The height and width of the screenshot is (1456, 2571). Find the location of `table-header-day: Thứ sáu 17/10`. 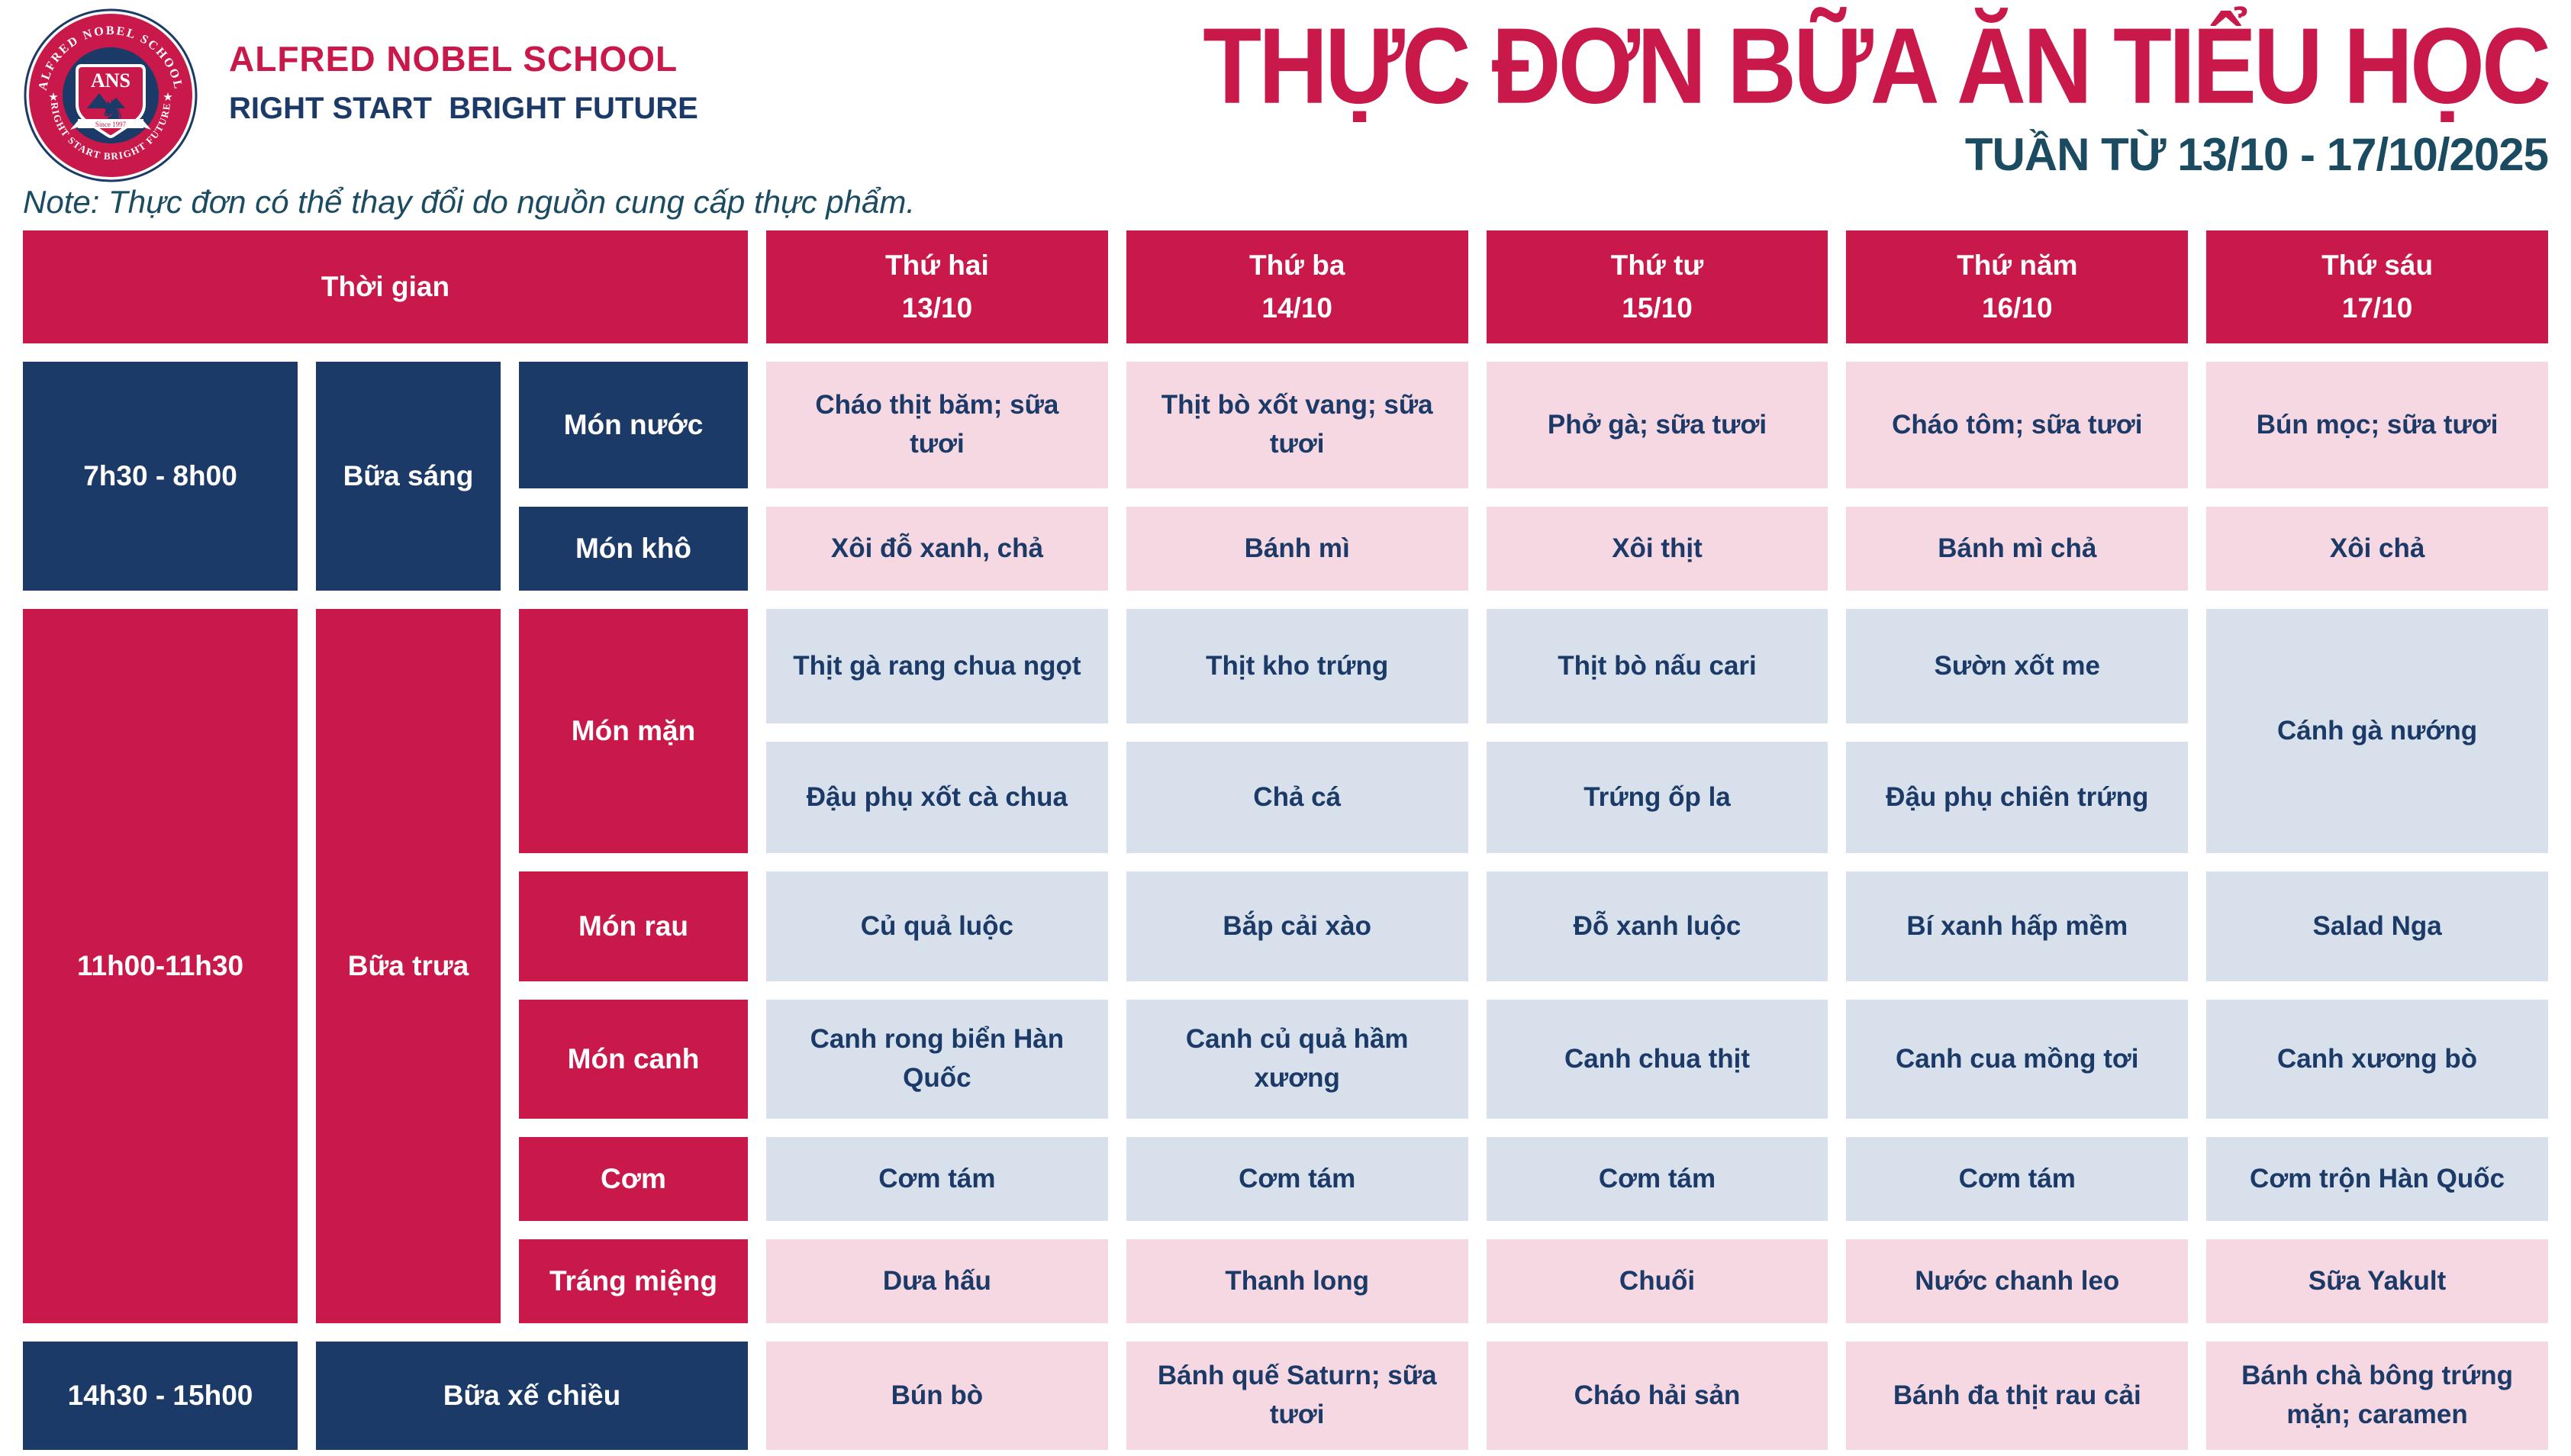

table-header-day: Thứ sáu 17/10 is located at coordinates (2377, 287).